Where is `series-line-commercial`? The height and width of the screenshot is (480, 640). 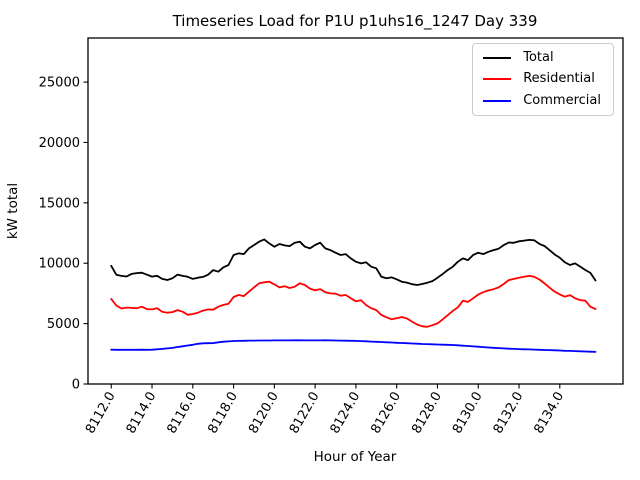
series-line-commercial is located at coordinates (353, 346).